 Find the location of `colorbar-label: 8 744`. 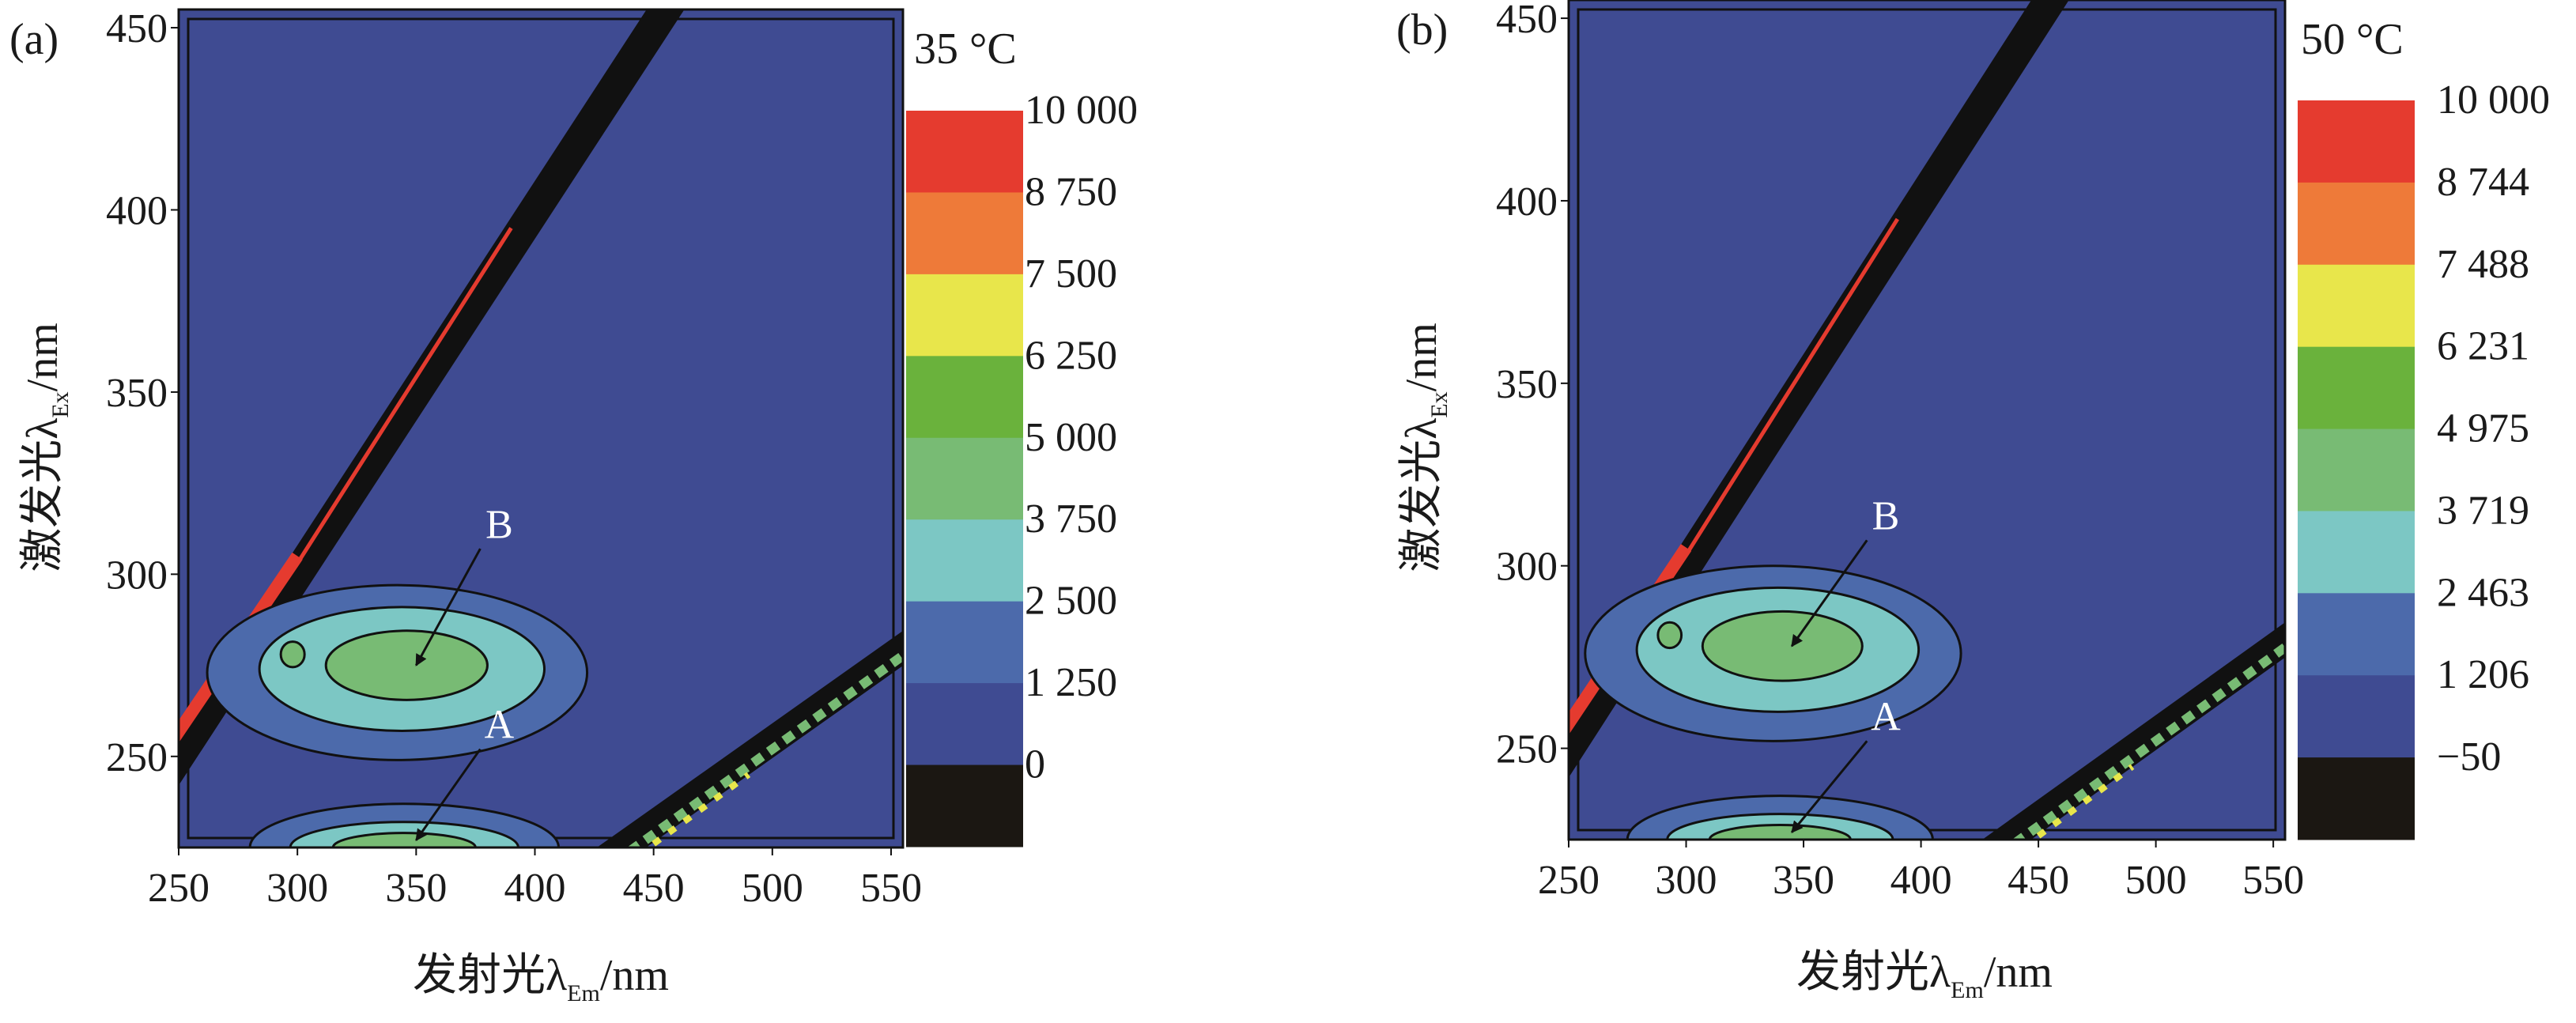

colorbar-label: 8 744 is located at coordinates (2483, 182).